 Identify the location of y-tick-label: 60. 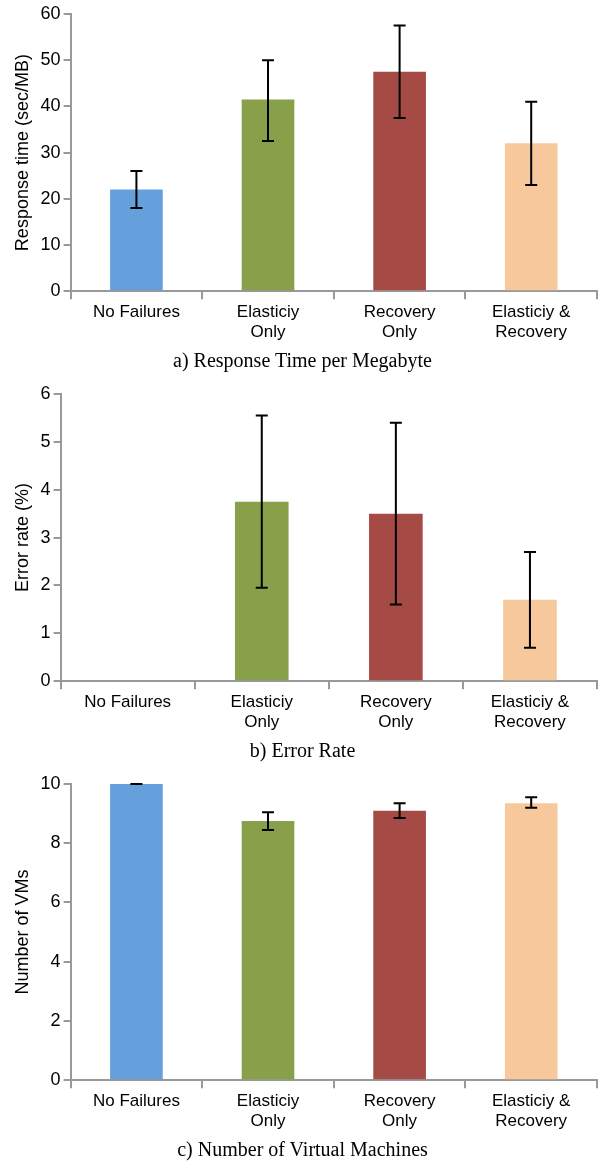
(50, 12).